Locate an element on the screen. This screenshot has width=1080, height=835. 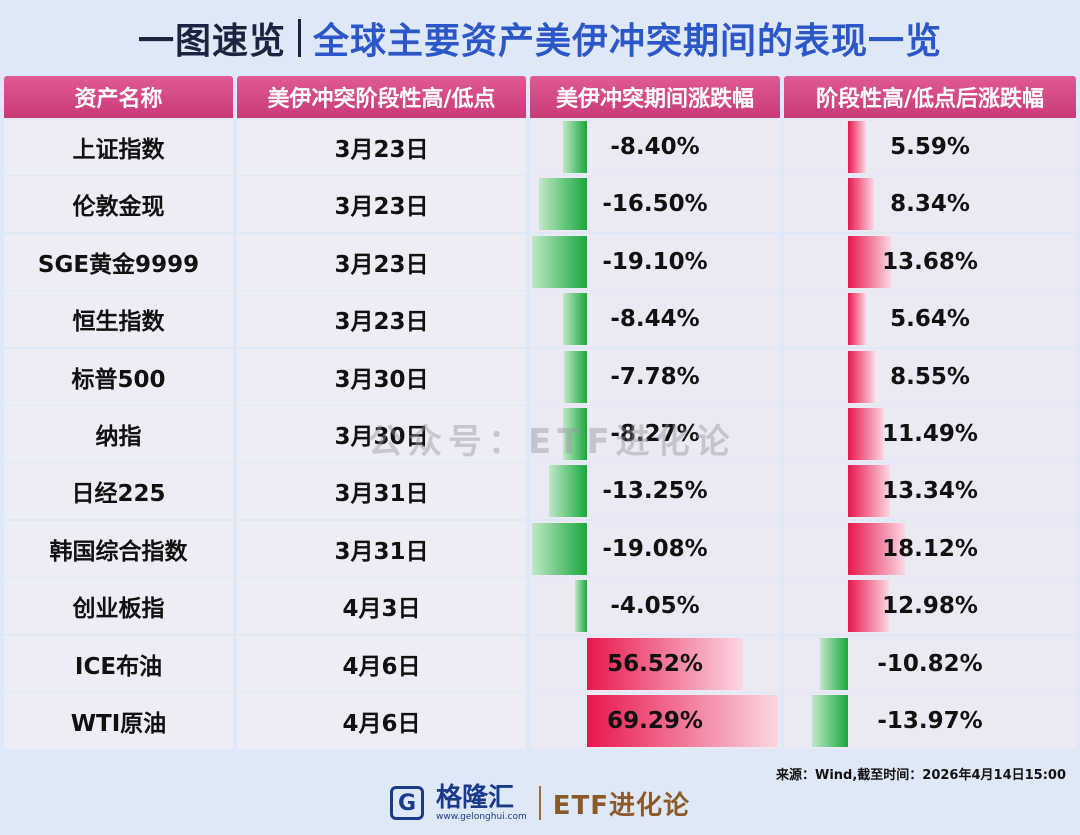
after-change-label: 13.34% is located at coordinates (930, 491).